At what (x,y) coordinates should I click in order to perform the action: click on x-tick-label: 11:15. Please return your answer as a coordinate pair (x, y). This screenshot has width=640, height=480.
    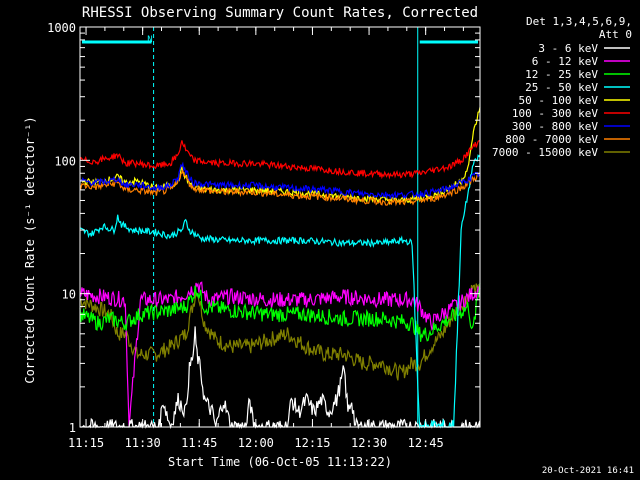
    Looking at the image, I should click on (86, 443).